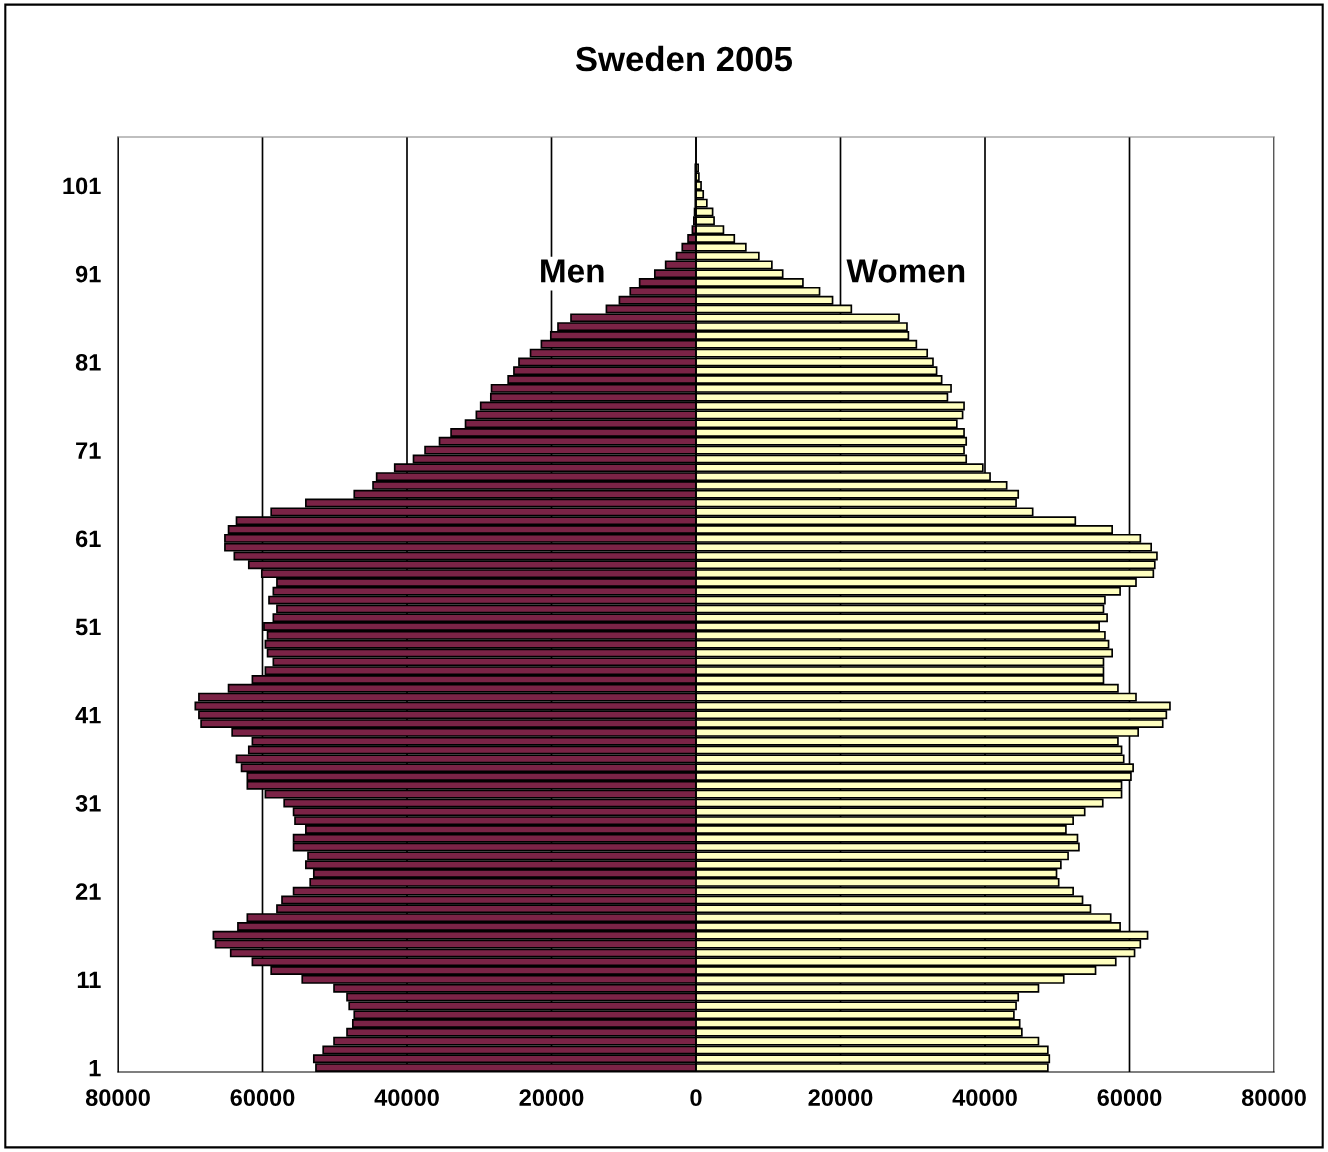 The height and width of the screenshot is (1152, 1328). Describe the element at coordinates (572, 271) in the screenshot. I see `series-label: Men` at that location.